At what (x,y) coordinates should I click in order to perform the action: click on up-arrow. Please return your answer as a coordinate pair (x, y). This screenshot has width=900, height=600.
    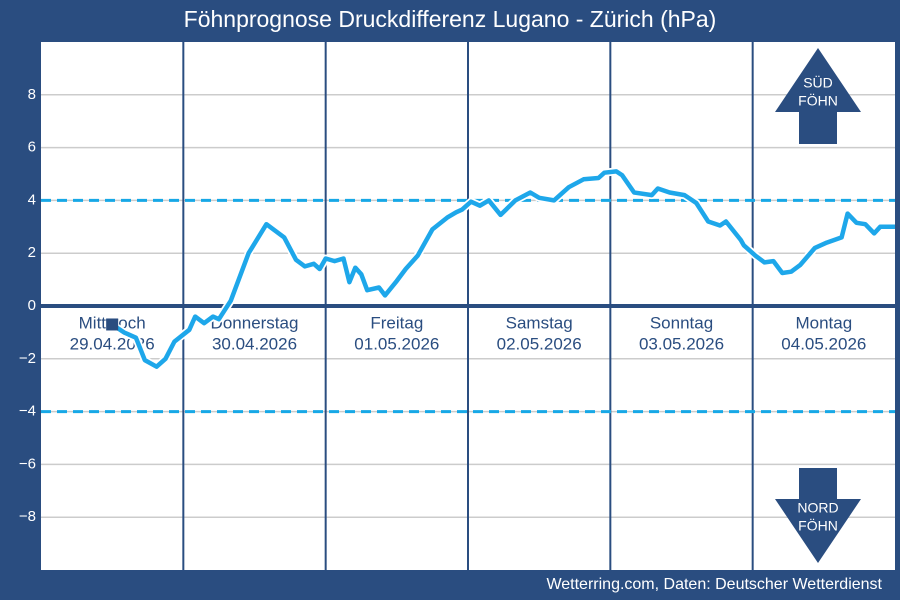
    Looking at the image, I should click on (818, 96).